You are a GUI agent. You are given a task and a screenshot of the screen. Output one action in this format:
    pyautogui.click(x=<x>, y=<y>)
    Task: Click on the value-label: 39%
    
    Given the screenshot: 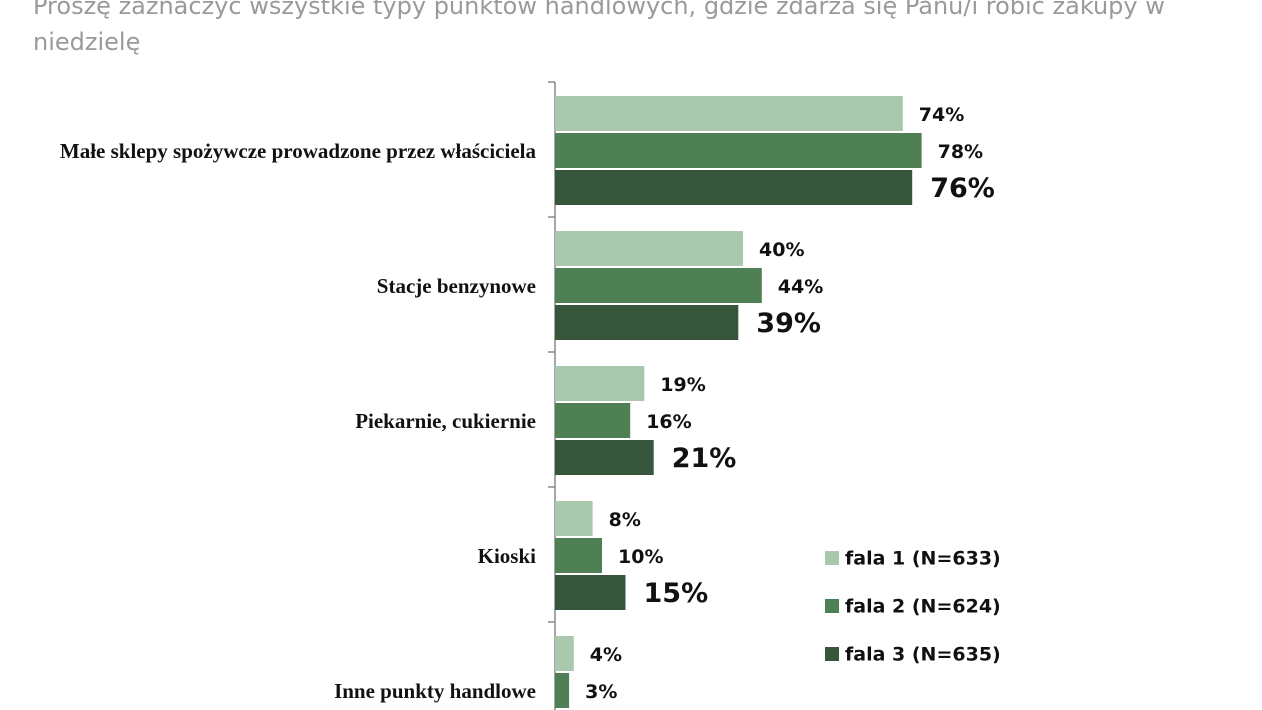 What is the action you would take?
    pyautogui.click(x=788, y=323)
    